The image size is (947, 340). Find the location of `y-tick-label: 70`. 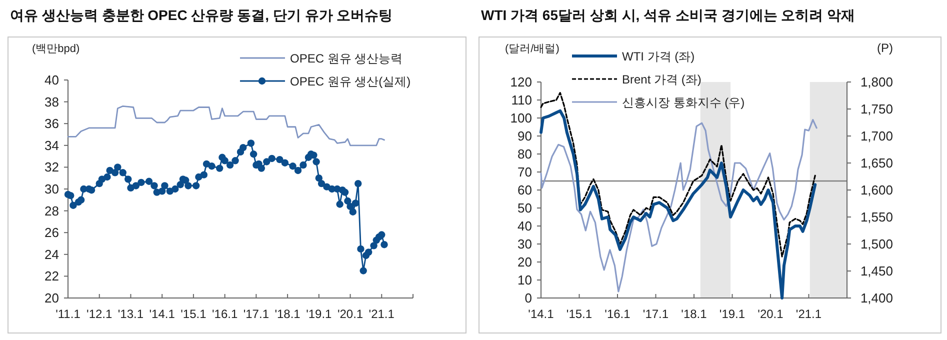

y-tick-label: 70 is located at coordinates (525, 172).